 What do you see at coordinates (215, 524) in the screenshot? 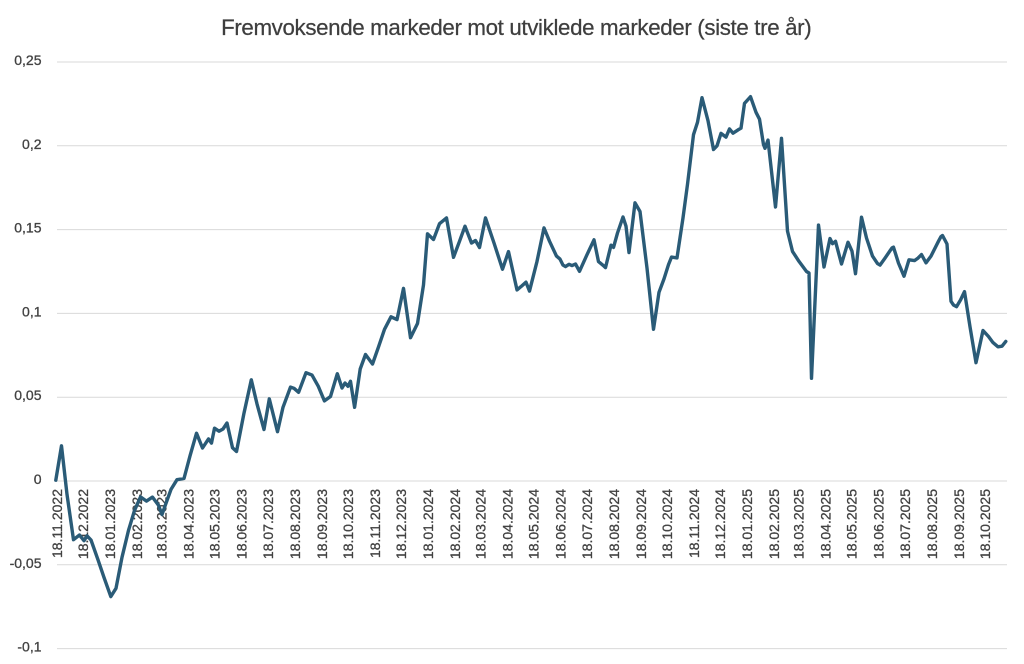
I see `svg-text: 18.05.2023` at bounding box center [215, 524].